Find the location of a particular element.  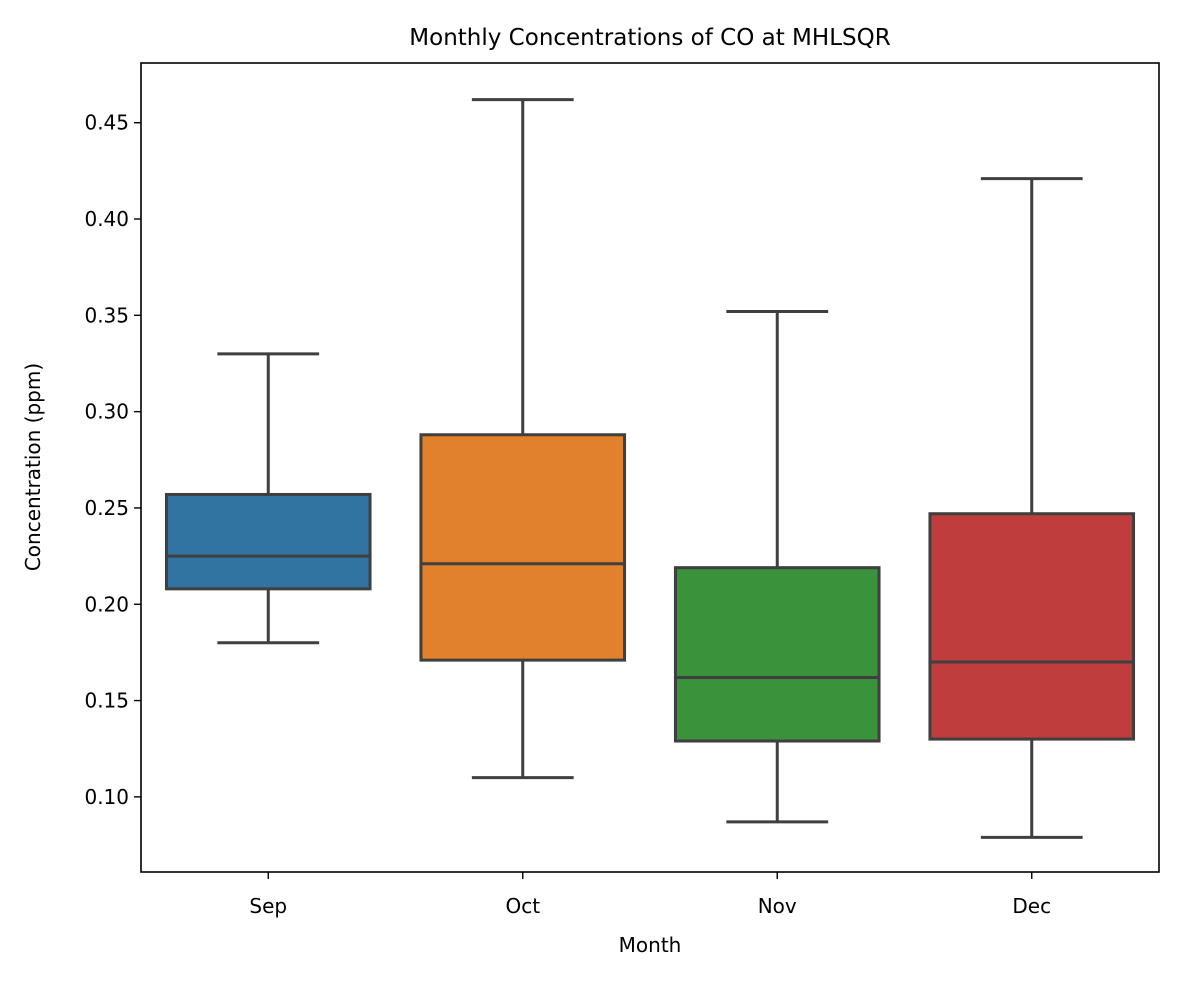

y-tick-label: 0.20 is located at coordinates (106, 604).